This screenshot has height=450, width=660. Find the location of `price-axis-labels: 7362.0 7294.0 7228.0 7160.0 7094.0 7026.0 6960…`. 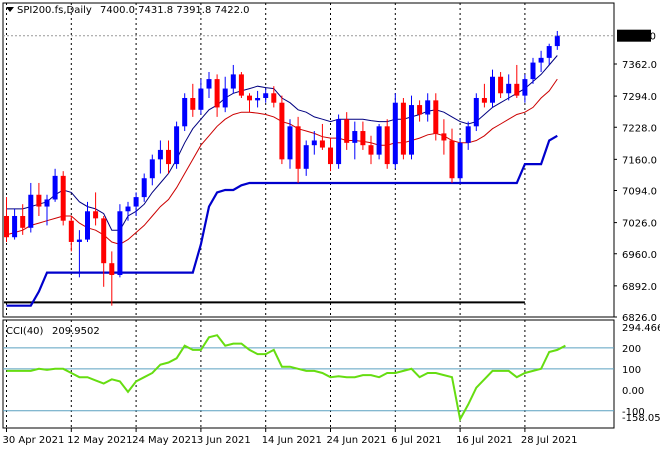

price-axis-labels: 7362.0 7294.0 7228.0 7160.0 7094.0 7026.0 6960… is located at coordinates (639, 192).